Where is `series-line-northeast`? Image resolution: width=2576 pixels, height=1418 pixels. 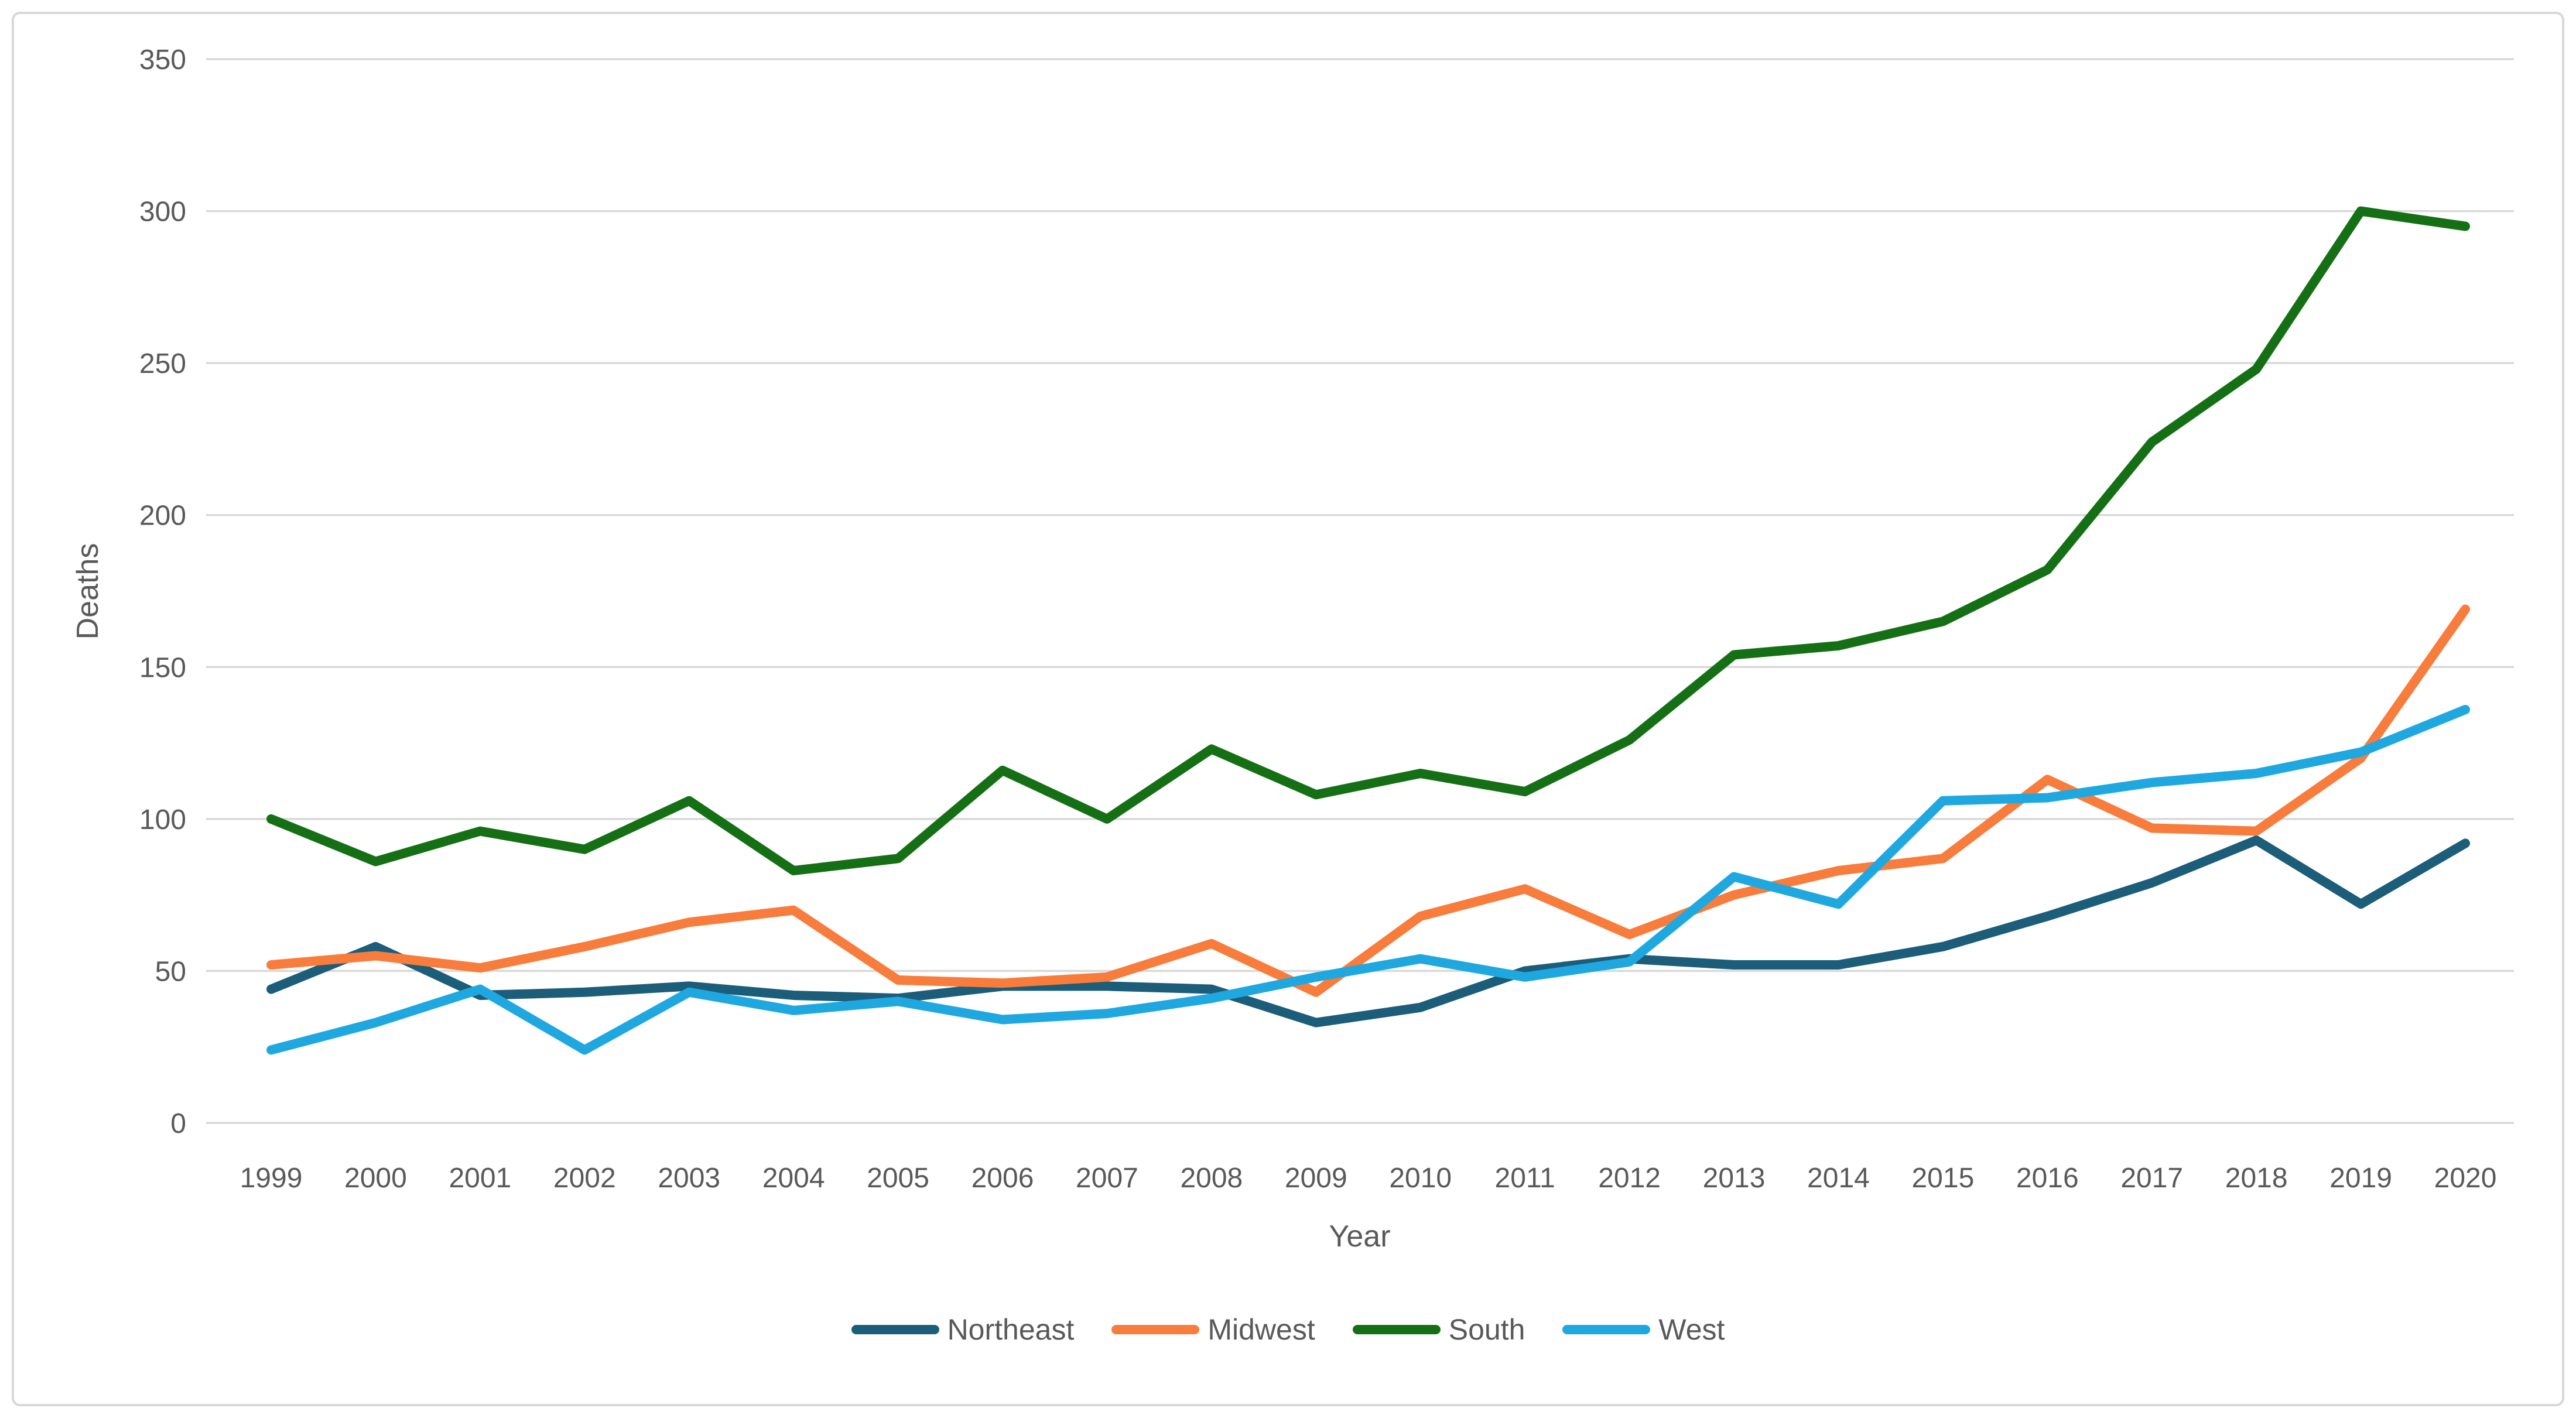 series-line-northeast is located at coordinates (1369, 931).